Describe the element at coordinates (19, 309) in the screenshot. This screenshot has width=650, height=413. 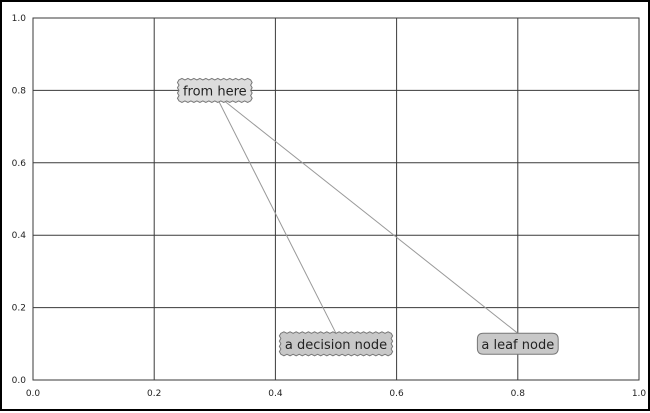
I see `y-tick-label: 0.2` at that location.